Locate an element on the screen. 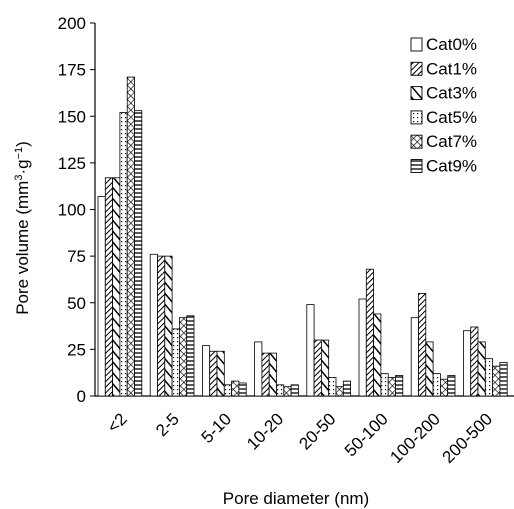 This screenshot has width=514, height=509. y-tick-label: 50 is located at coordinates (76, 303).